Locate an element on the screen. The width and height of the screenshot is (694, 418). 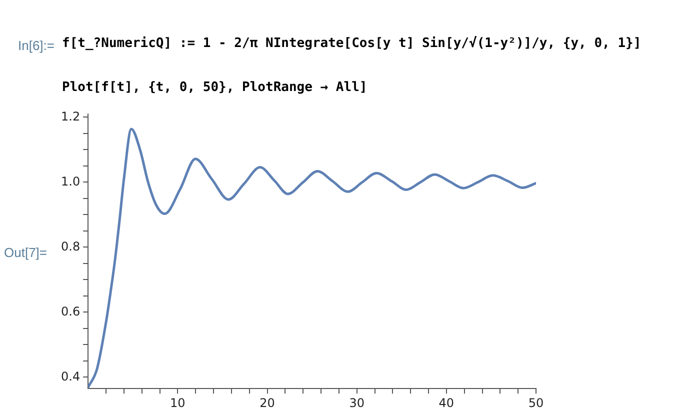
x-tick-label: 30 is located at coordinates (356, 403).